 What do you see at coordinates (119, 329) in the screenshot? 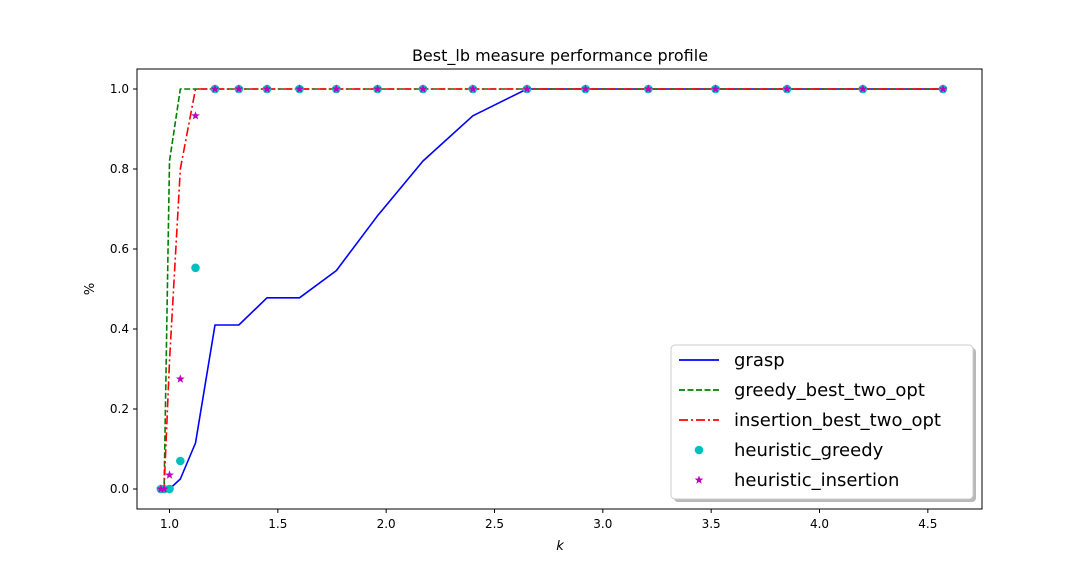
I see `y-tick-label: 0.4` at bounding box center [119, 329].